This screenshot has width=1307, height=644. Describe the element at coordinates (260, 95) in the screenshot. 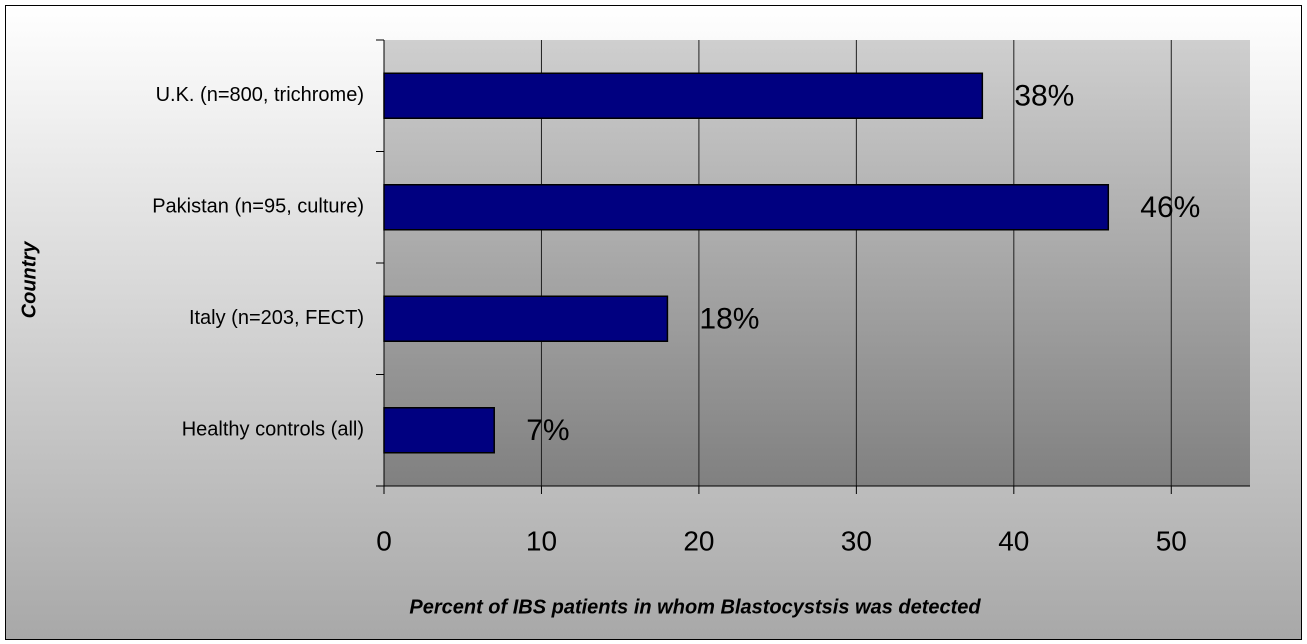

I see `y-tick-label: U.K. (n=800, trichrome)` at that location.